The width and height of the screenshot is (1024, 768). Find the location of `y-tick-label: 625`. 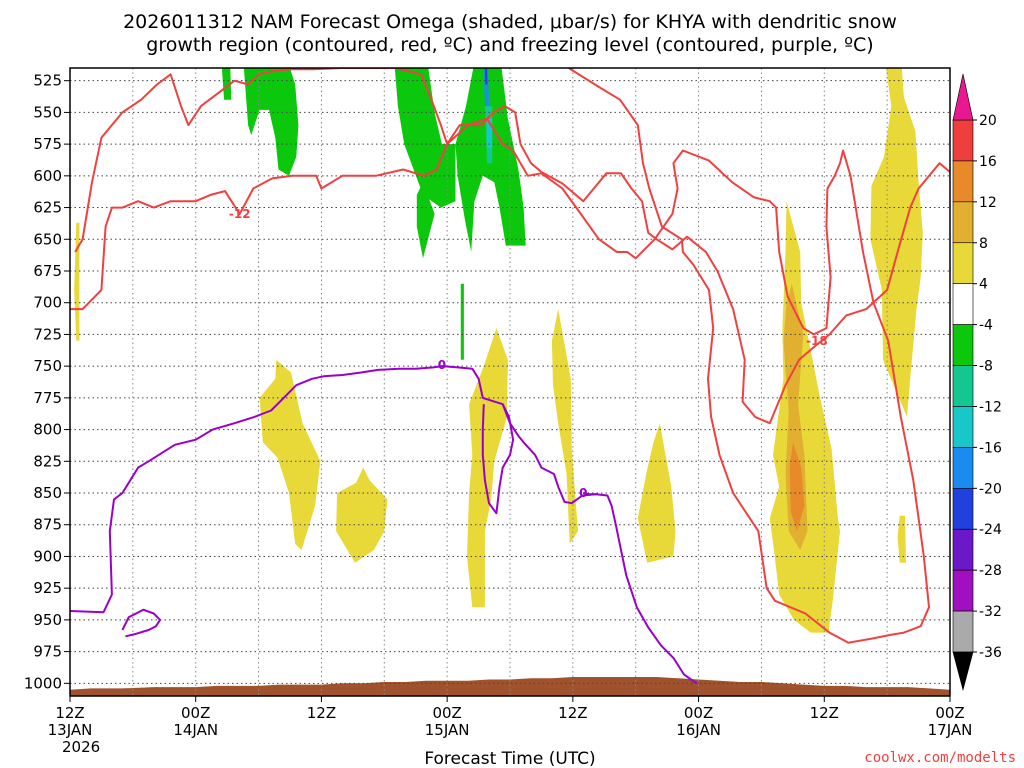

y-tick-label: 625 is located at coordinates (47, 208).